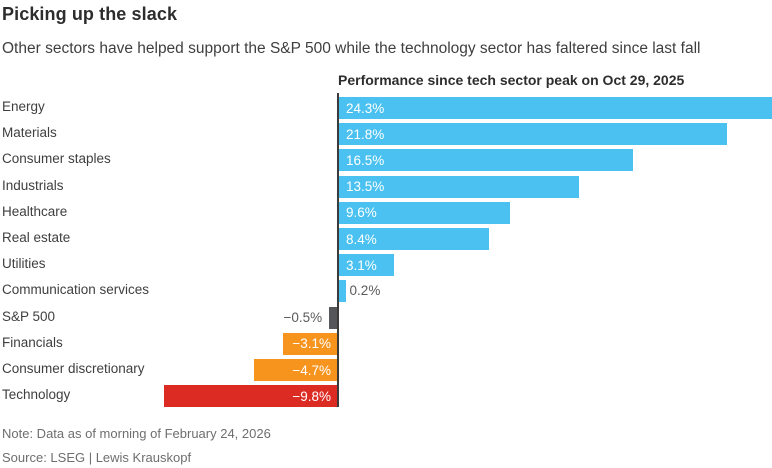  I want to click on chart-row: Communication services 0.2%, so click(386, 291).